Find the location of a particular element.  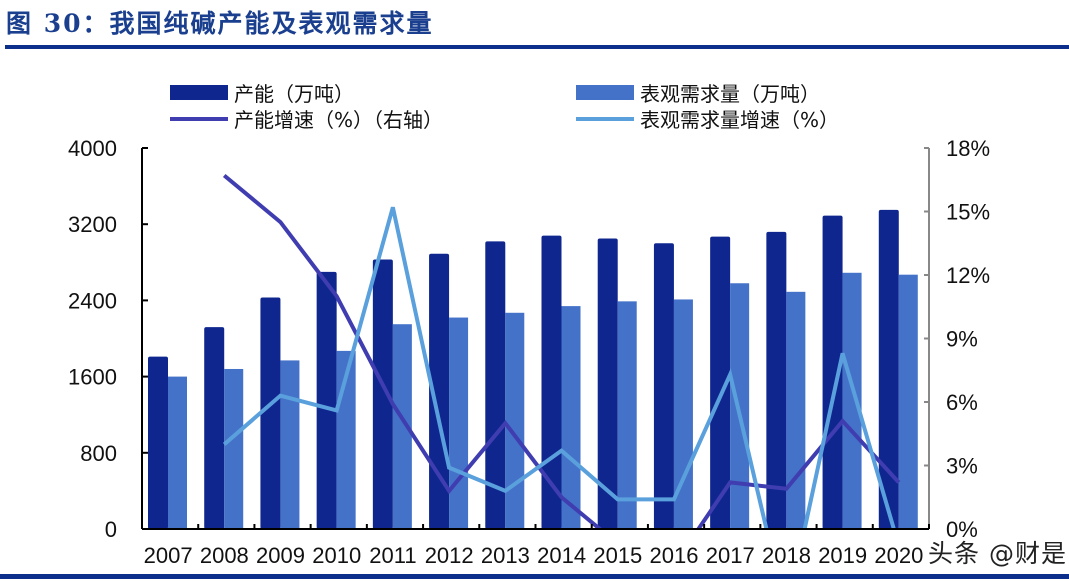

bar-capacity-2020 is located at coordinates (888, 369).